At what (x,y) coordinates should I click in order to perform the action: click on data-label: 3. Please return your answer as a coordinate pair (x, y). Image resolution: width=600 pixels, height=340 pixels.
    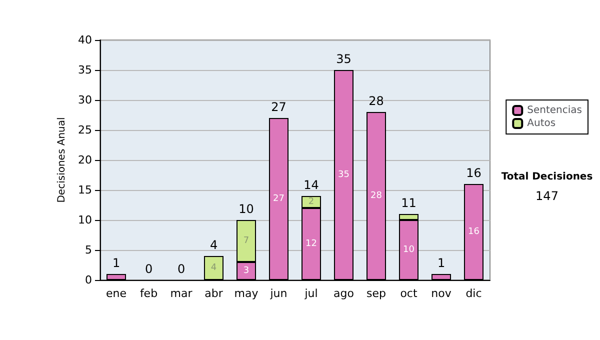
    Looking at the image, I should click on (246, 271).